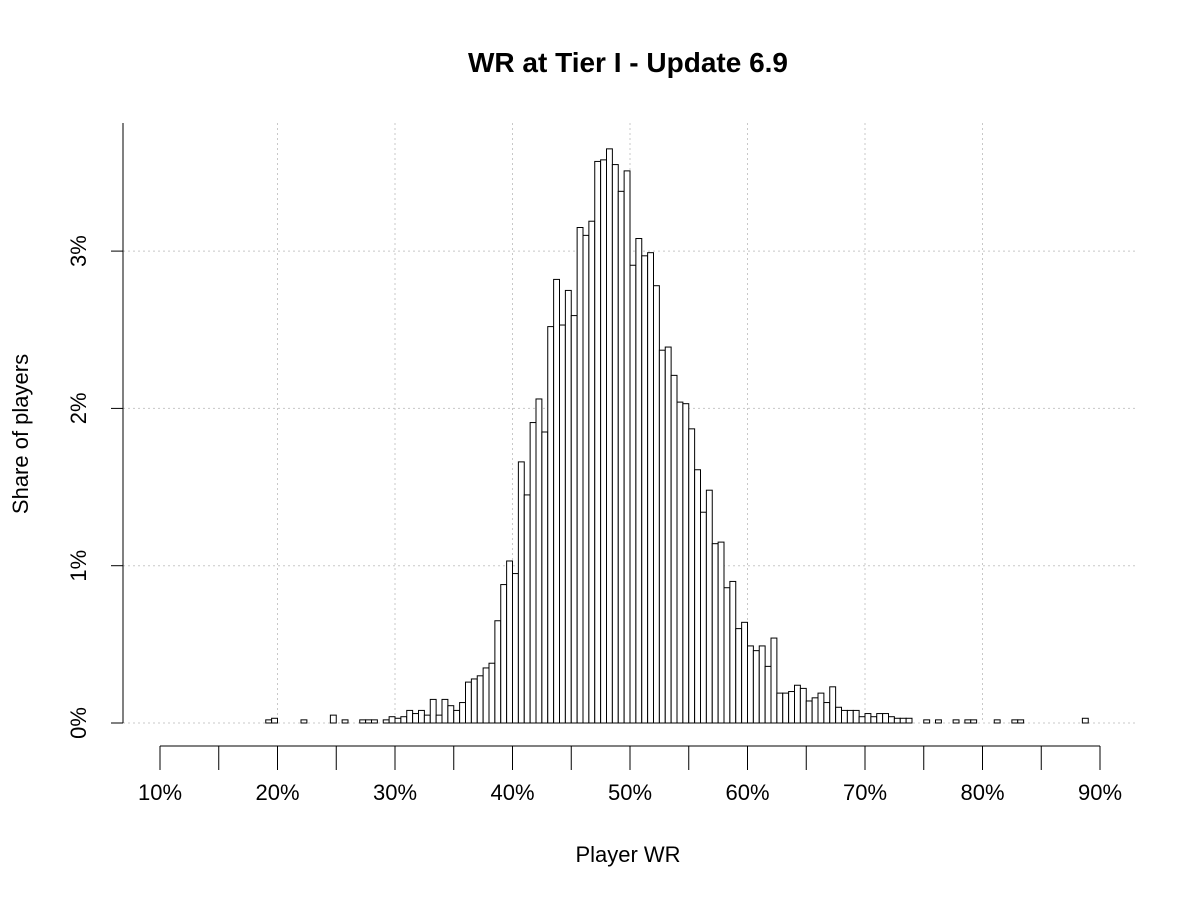 The height and width of the screenshot is (900, 1200). I want to click on x-axis-ticks: 10% 20% 30% 40% 50% 60% 70% 80% 90%, so click(630, 775).